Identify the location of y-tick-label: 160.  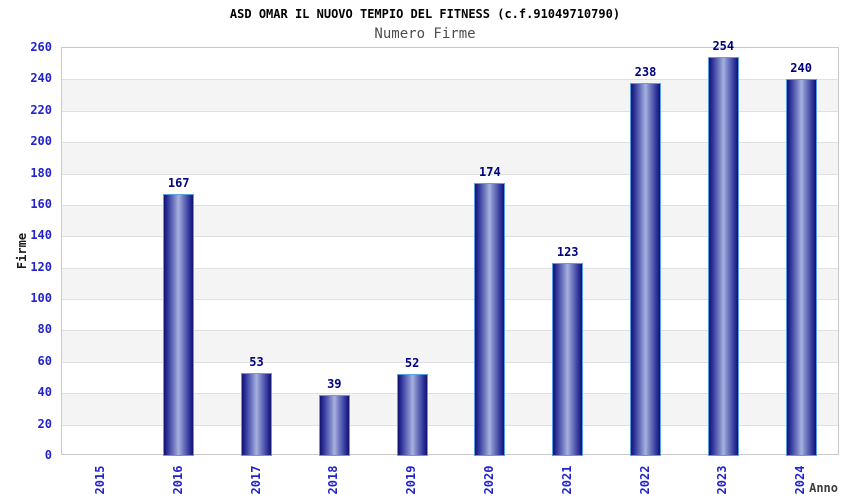
(41, 203).